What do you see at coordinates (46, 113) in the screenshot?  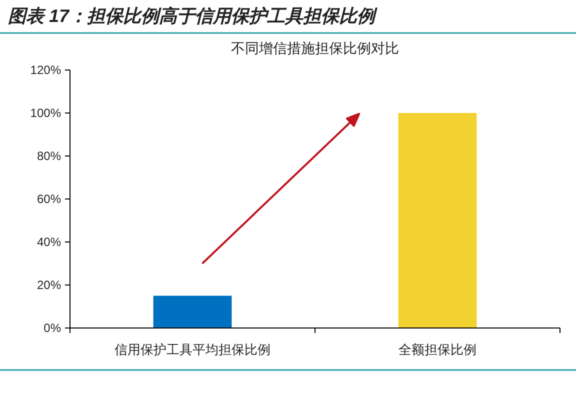 I see `y-tick-label: 100%` at bounding box center [46, 113].